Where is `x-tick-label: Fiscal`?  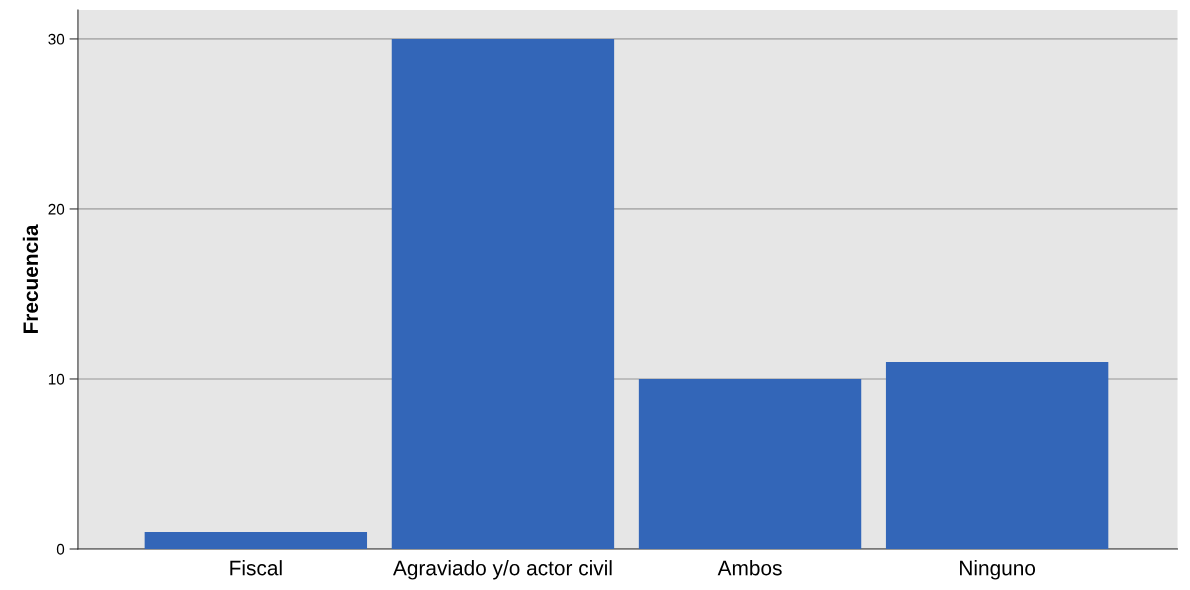 x-tick-label: Fiscal is located at coordinates (256, 568).